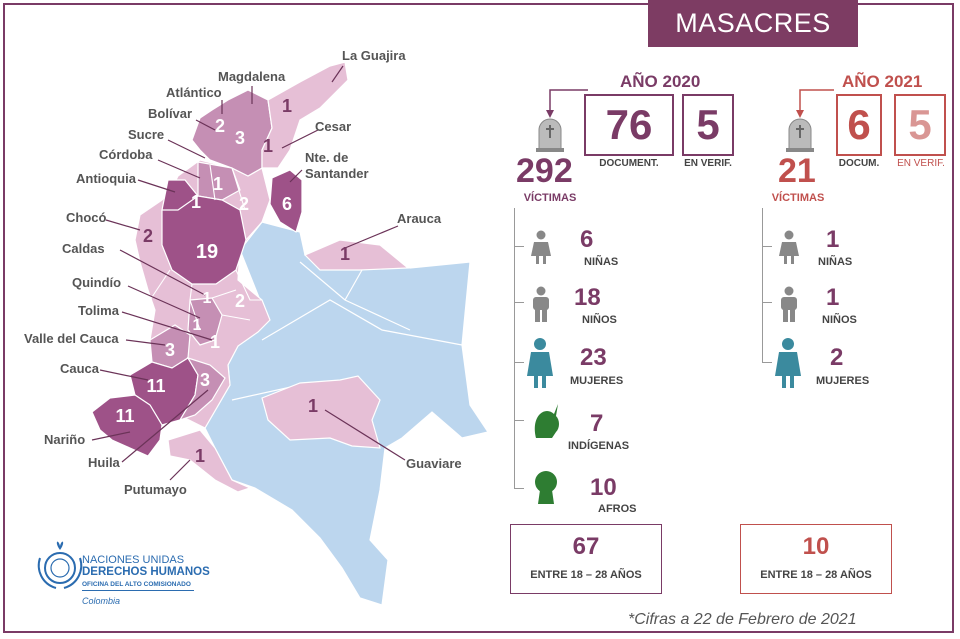  I want to click on victims-2020-count: 292, so click(544, 171).